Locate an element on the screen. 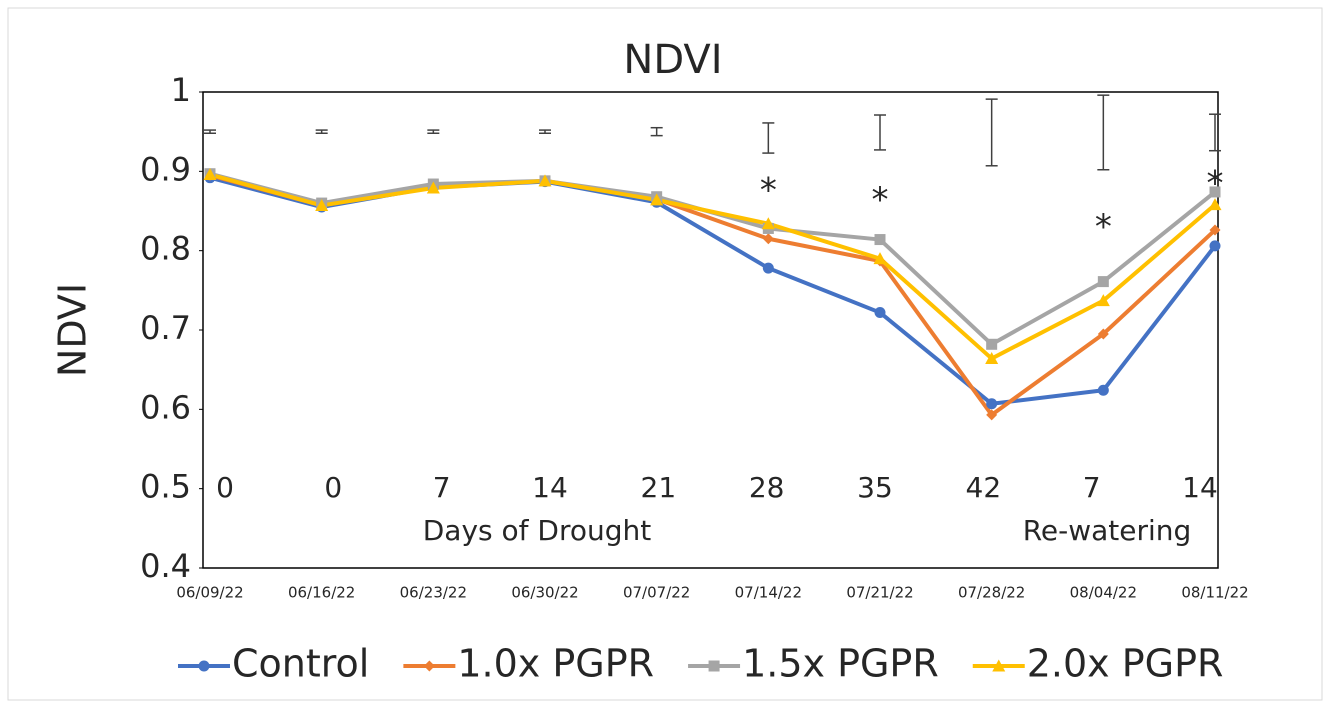 The width and height of the screenshot is (1331, 717). legend-item: Control is located at coordinates (273, 664).